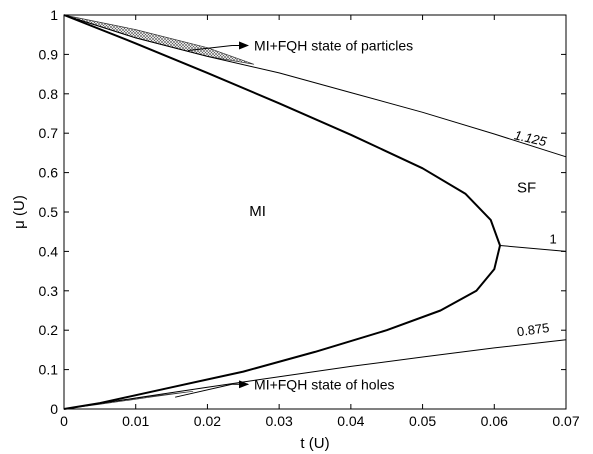 This screenshot has width=593, height=454. I want to click on y-tick-label: 0.6, so click(49, 173).